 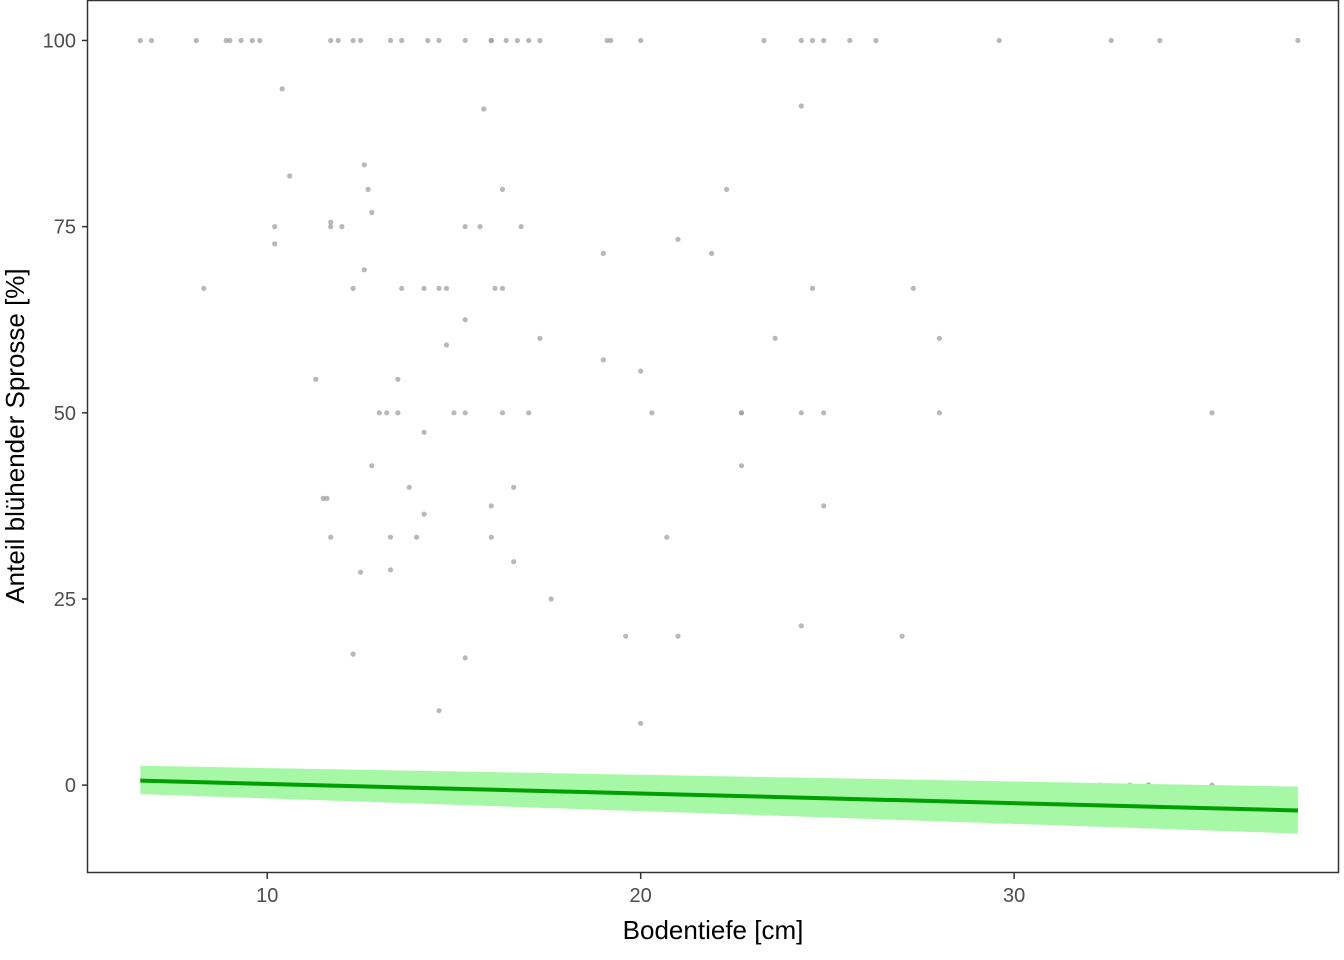 What do you see at coordinates (267, 896) in the screenshot?
I see `x-tick-label: 10` at bounding box center [267, 896].